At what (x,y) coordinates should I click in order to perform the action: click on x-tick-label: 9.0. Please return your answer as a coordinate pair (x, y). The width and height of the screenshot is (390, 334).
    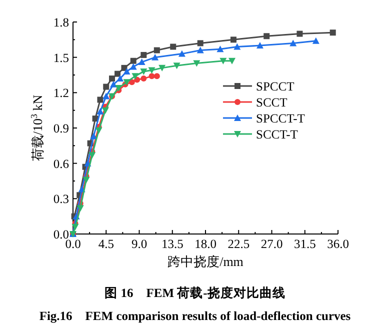
    Looking at the image, I should click on (139, 244).